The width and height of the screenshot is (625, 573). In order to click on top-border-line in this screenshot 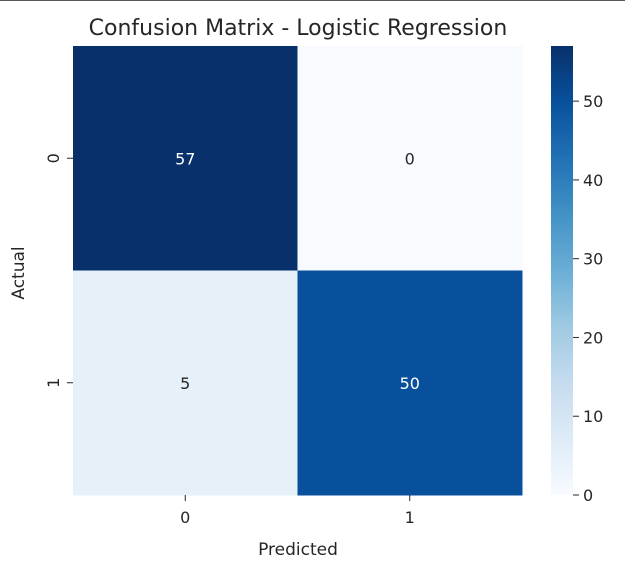, I will do `click(312, 0)`.